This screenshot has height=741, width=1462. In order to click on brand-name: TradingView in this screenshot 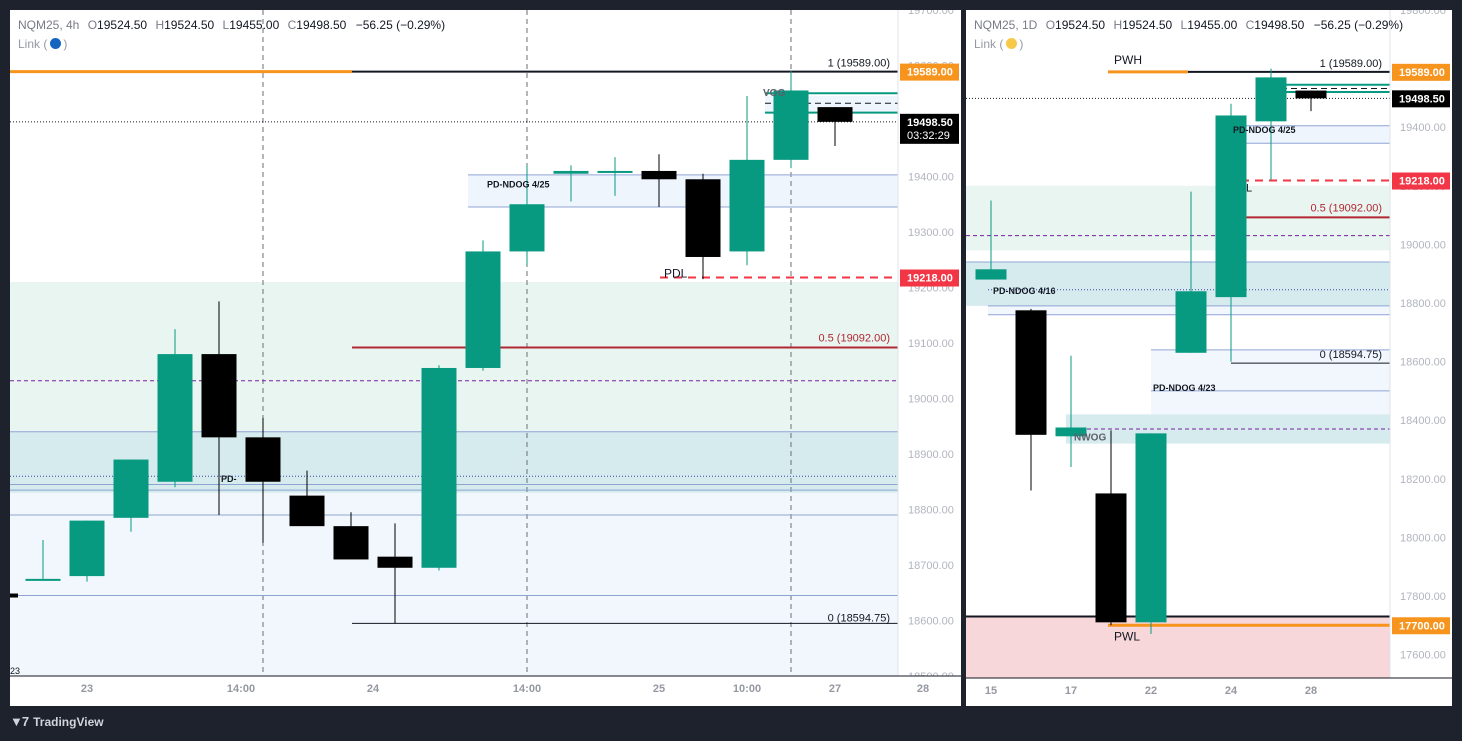, I will do `click(68, 721)`.